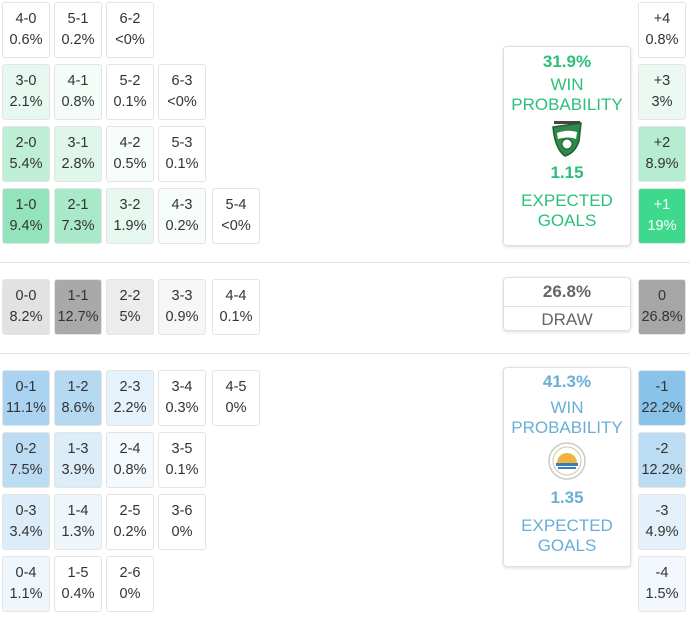 The height and width of the screenshot is (619, 690). Describe the element at coordinates (182, 296) in the screenshot. I see `cell-score: 3-3` at that location.